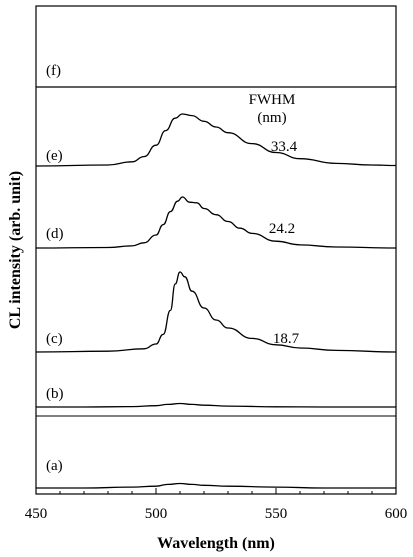  I want to click on panel-label-c: (c), so click(54, 339).